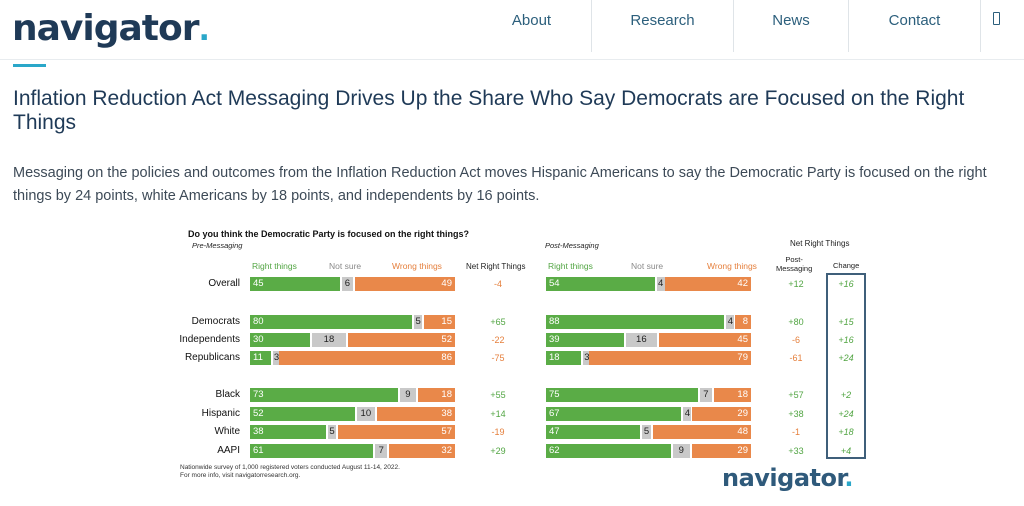  What do you see at coordinates (635, 322) in the screenshot?
I see `post-right-things-bar: 88` at bounding box center [635, 322].